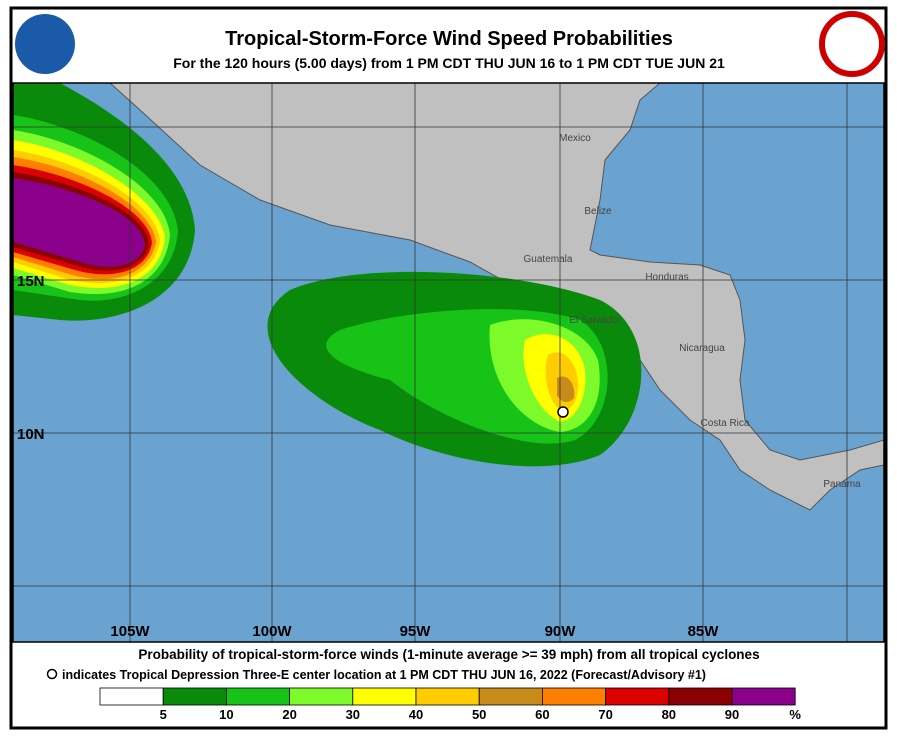  Describe the element at coordinates (353, 714) in the screenshot. I see `legend-label: 30` at that location.